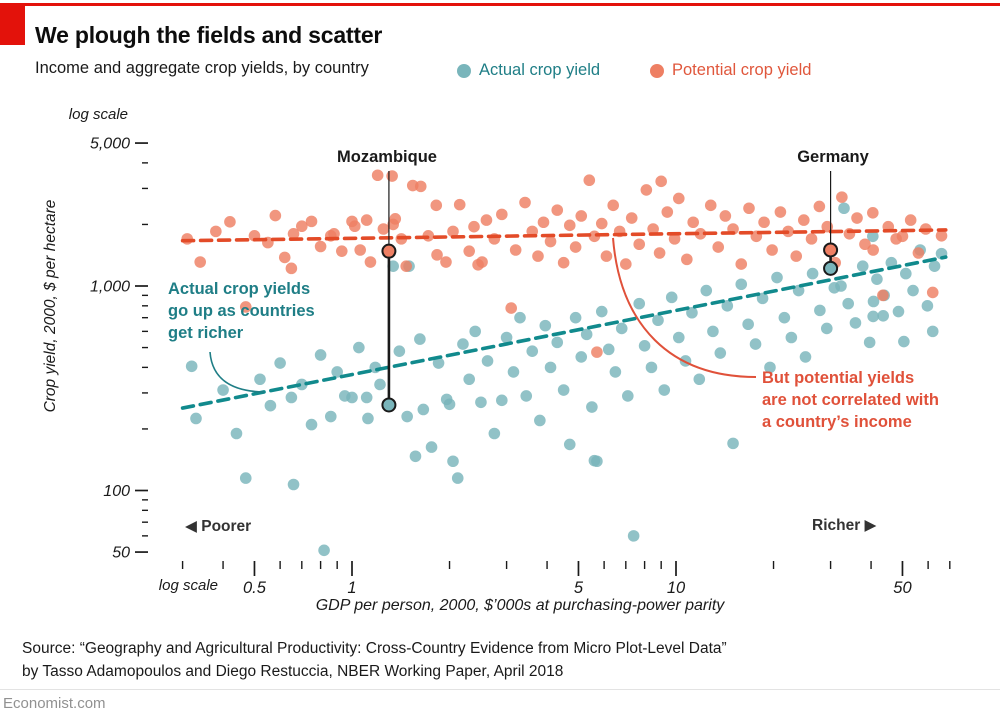  Describe the element at coordinates (684, 307) in the screenshot. I see `connector-potential-annotation` at that location.